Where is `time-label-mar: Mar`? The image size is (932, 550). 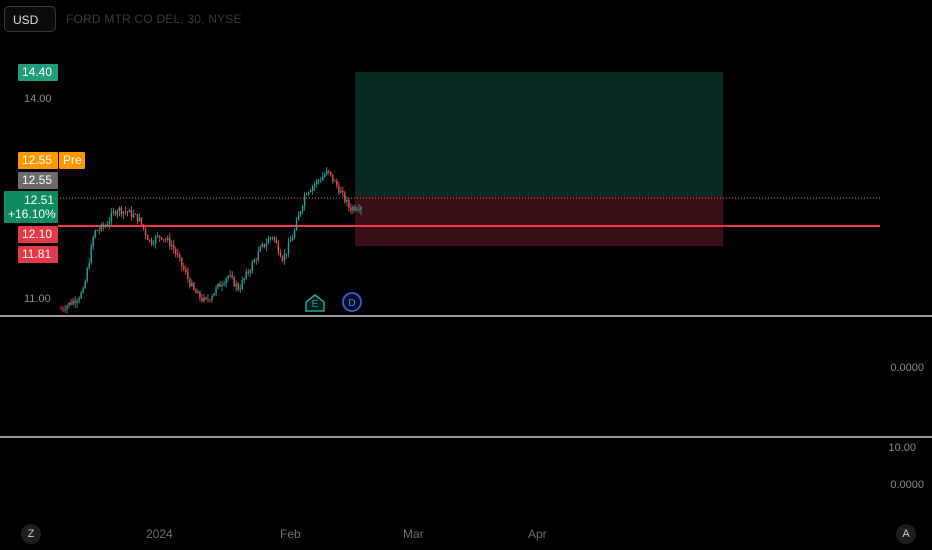 time-label-mar: Mar is located at coordinates (413, 534).